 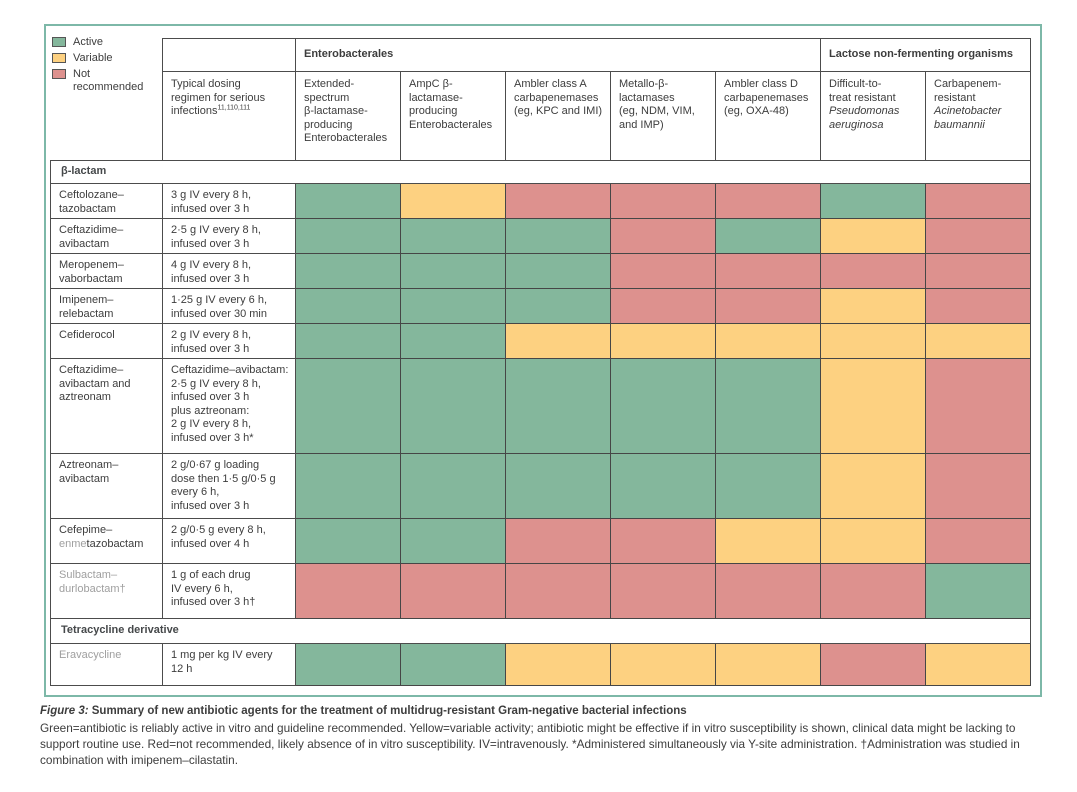 I want to click on drug-name-line: avibactam and, so click(x=109, y=385).